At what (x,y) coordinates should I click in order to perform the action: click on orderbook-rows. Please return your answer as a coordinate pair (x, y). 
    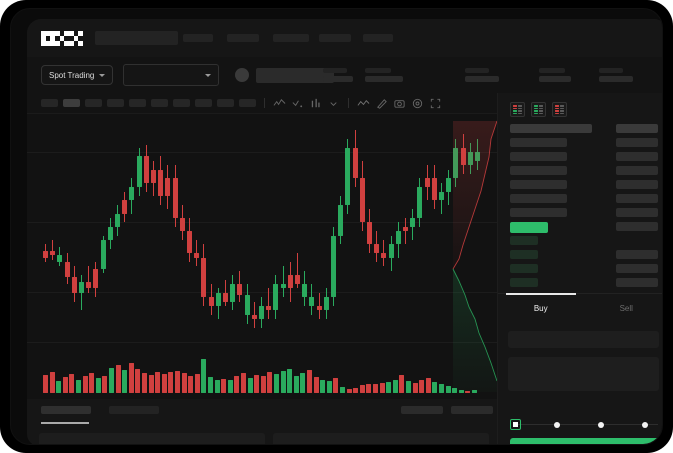
    Looking at the image, I should click on (584, 208).